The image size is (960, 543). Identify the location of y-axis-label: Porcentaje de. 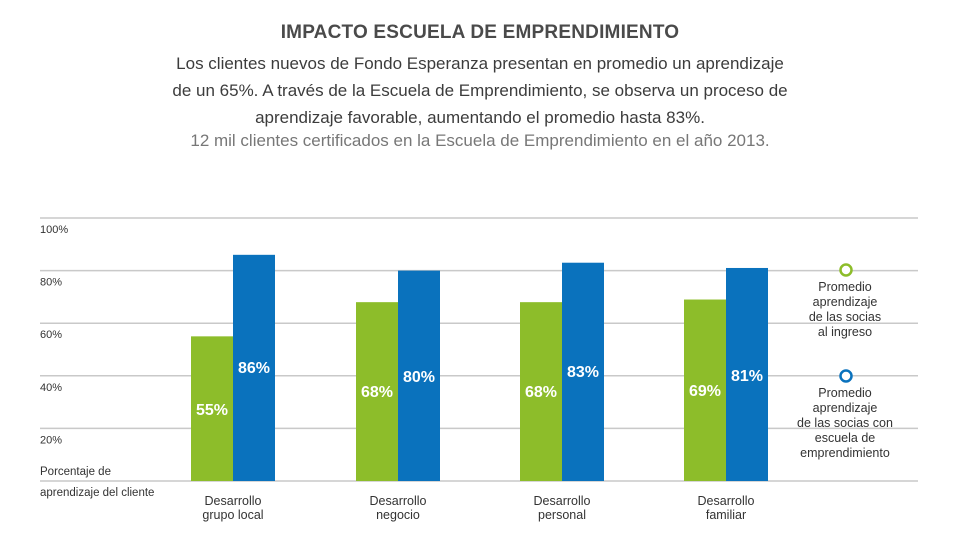
(75, 472).